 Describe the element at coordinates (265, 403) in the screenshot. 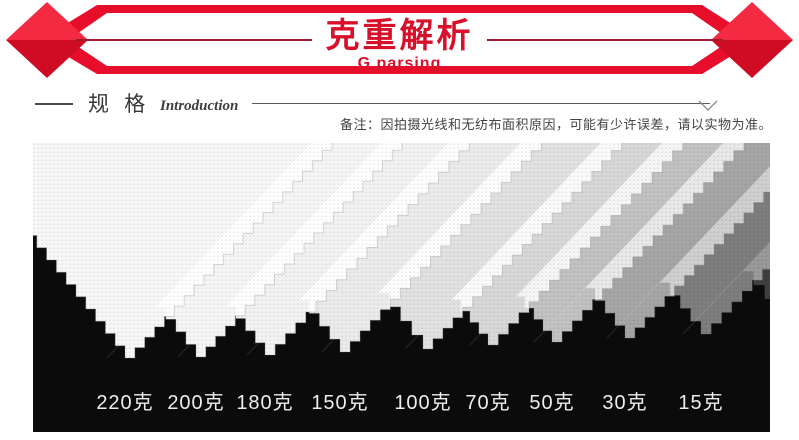

I see `weight-label: 180克` at that location.